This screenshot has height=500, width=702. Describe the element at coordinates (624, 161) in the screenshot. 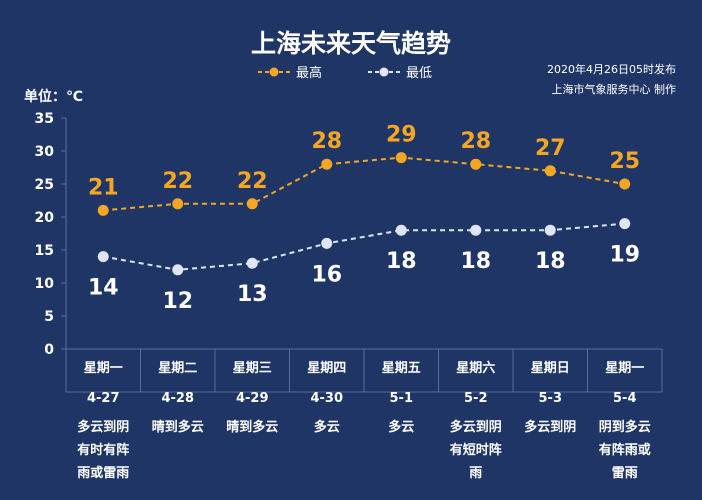

I see `data-label: 25` at that location.